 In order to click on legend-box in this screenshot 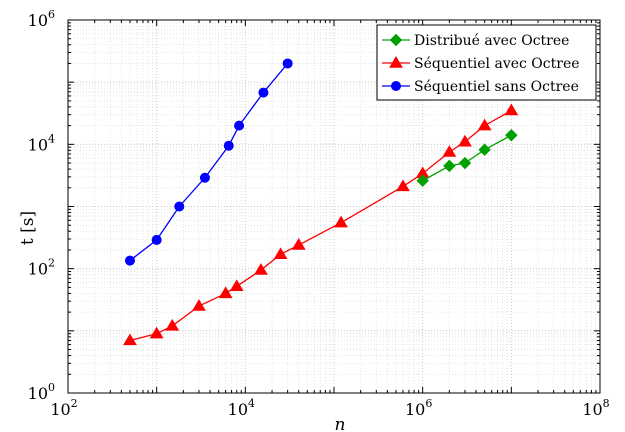, I will do `click(486, 62)`.